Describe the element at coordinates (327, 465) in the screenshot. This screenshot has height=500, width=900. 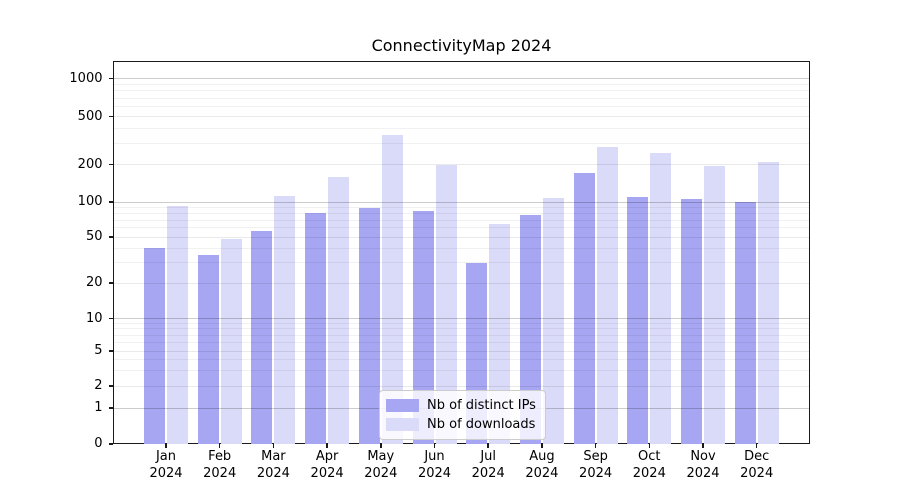
I see `x-tick-label: Apr 2024` at that location.